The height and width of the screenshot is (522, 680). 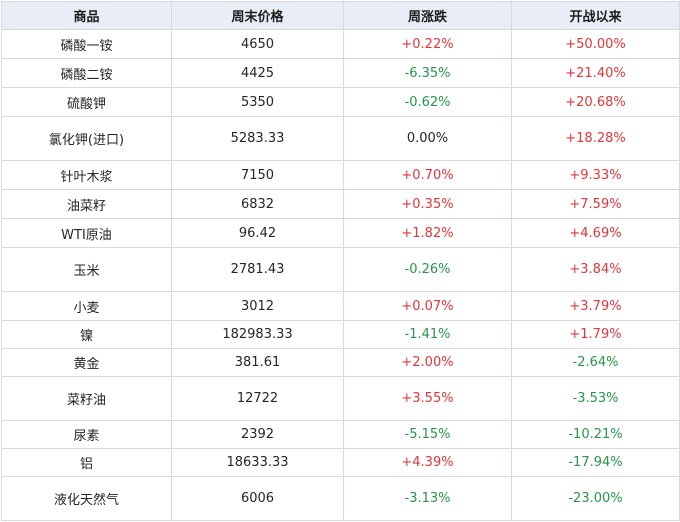 I want to click on table-row: 氯化钾(进口) 5283.33 0.00% +18.28%, so click(x=340, y=138).